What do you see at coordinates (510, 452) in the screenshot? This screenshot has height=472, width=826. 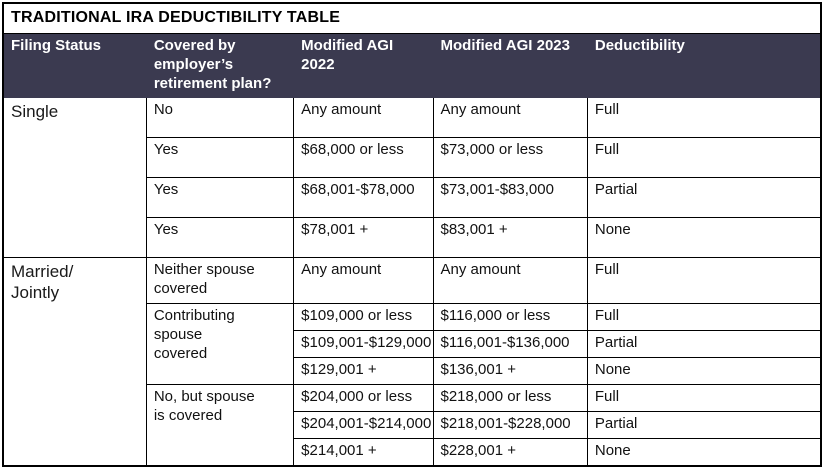 I see `modified-agi-2023-cell: $228,001 +` at bounding box center [510, 452].